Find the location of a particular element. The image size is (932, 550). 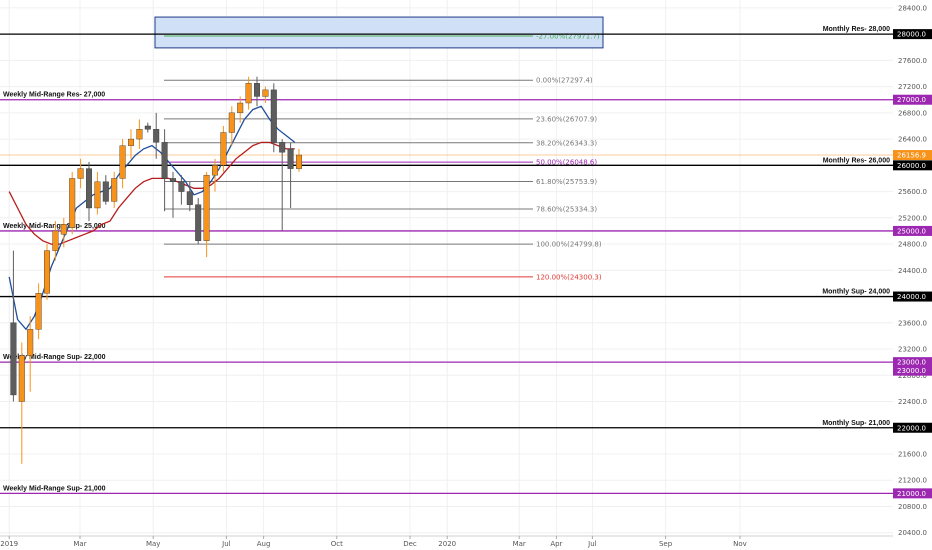

price-tag-label: 26000.0 is located at coordinates (911, 166).